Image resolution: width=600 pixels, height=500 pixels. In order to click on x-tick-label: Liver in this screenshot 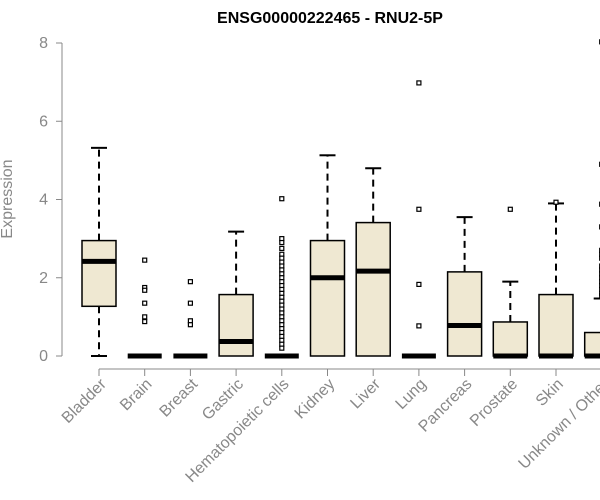, I will do `click(365, 393)`.